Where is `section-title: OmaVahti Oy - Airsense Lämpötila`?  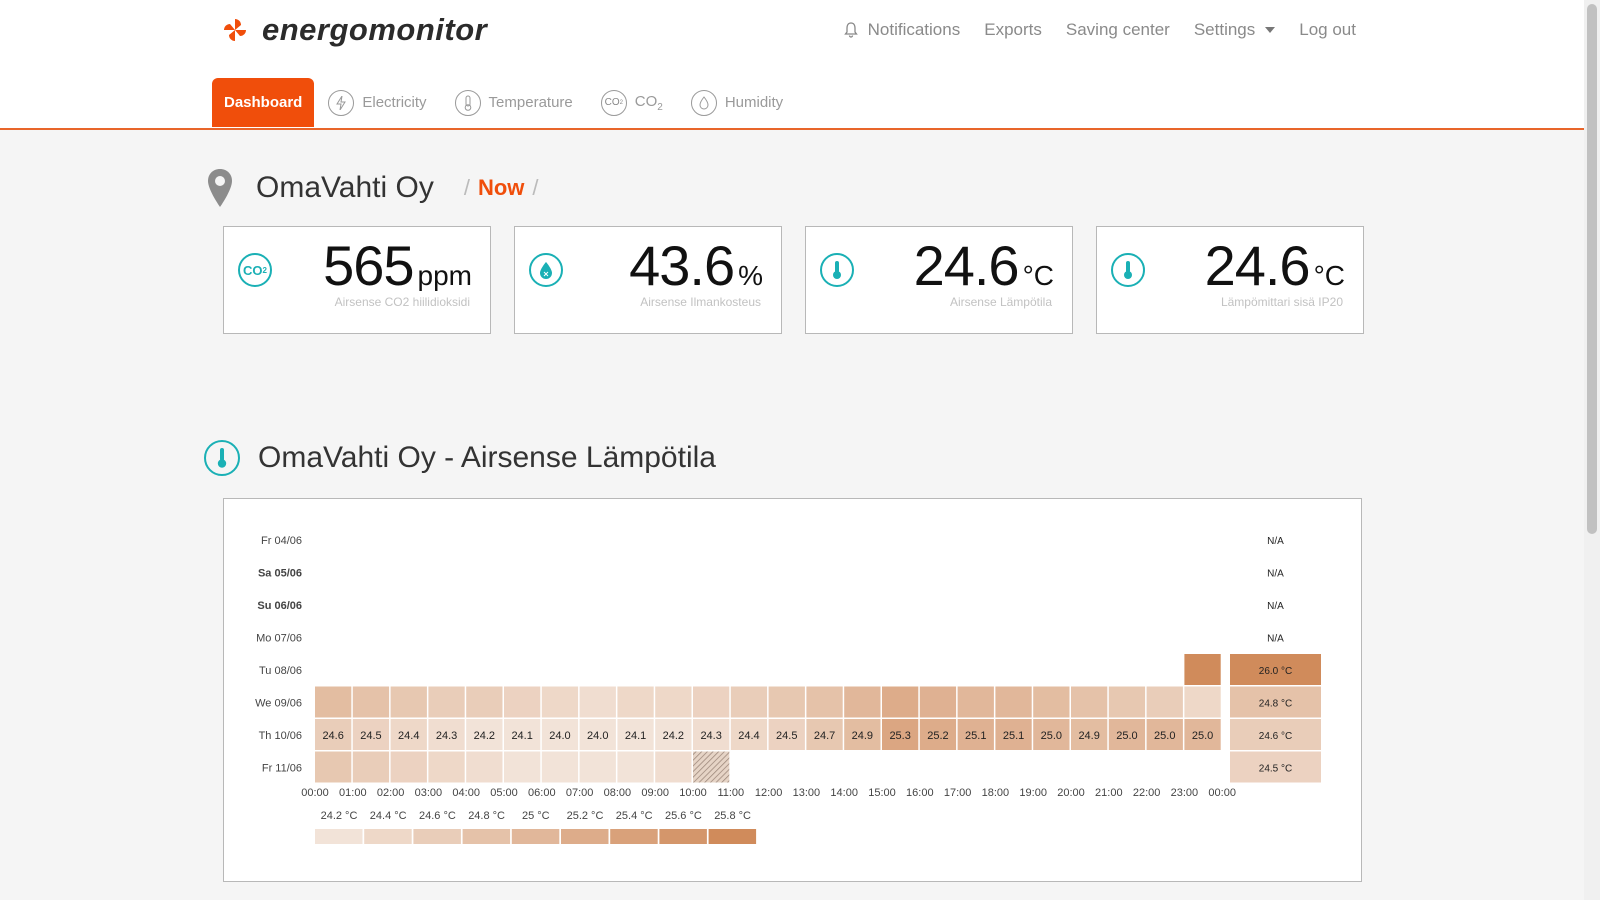 section-title: OmaVahti Oy - Airsense Lämpötila is located at coordinates (487, 457).